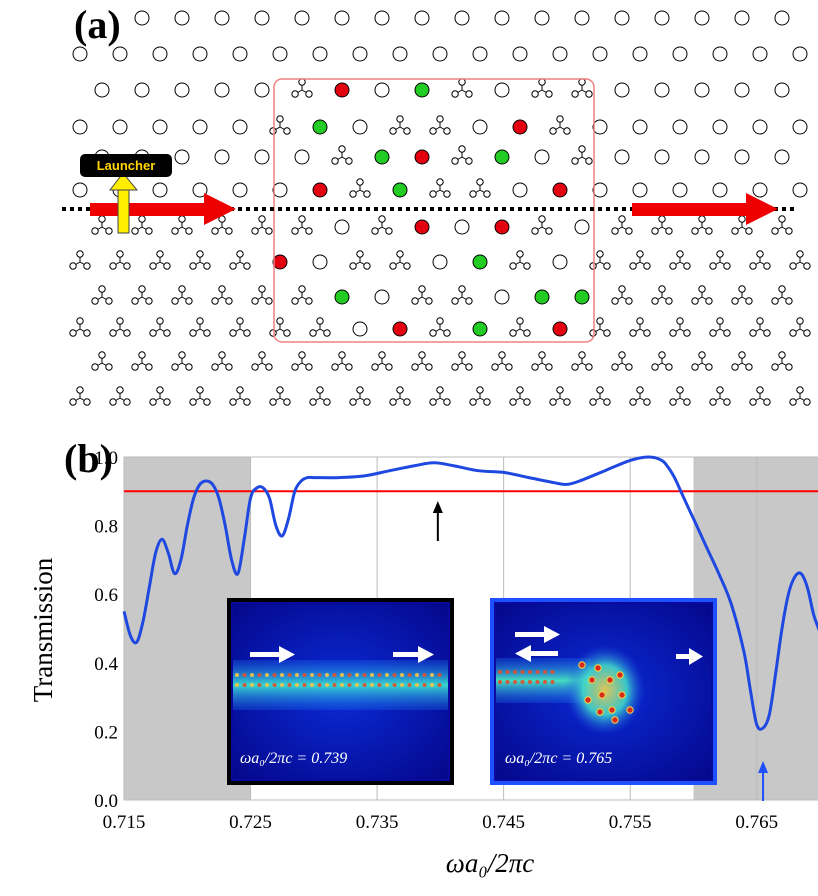 The image size is (818, 896). What do you see at coordinates (756, 822) in the screenshot?
I see `x-tick-5: 0.765` at bounding box center [756, 822].